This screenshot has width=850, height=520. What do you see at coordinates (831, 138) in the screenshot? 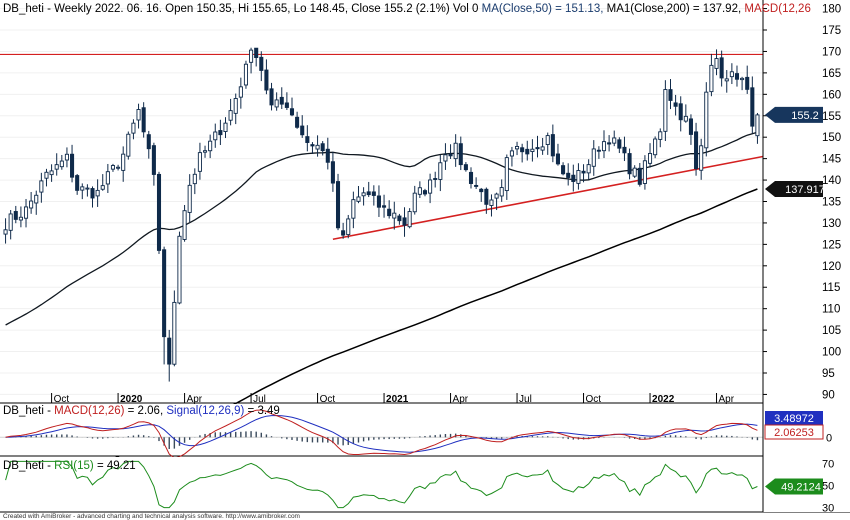
I see `price-tick-label: 150` at bounding box center [831, 138].